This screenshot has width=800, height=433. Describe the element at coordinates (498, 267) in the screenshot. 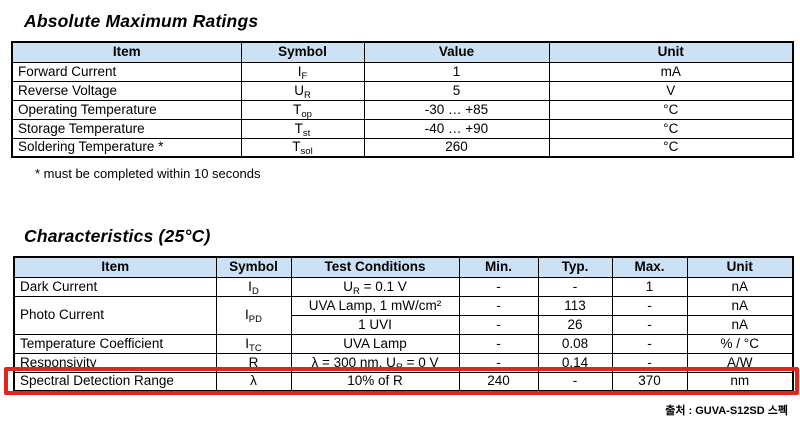

I see `column-header-min: Min.` at that location.